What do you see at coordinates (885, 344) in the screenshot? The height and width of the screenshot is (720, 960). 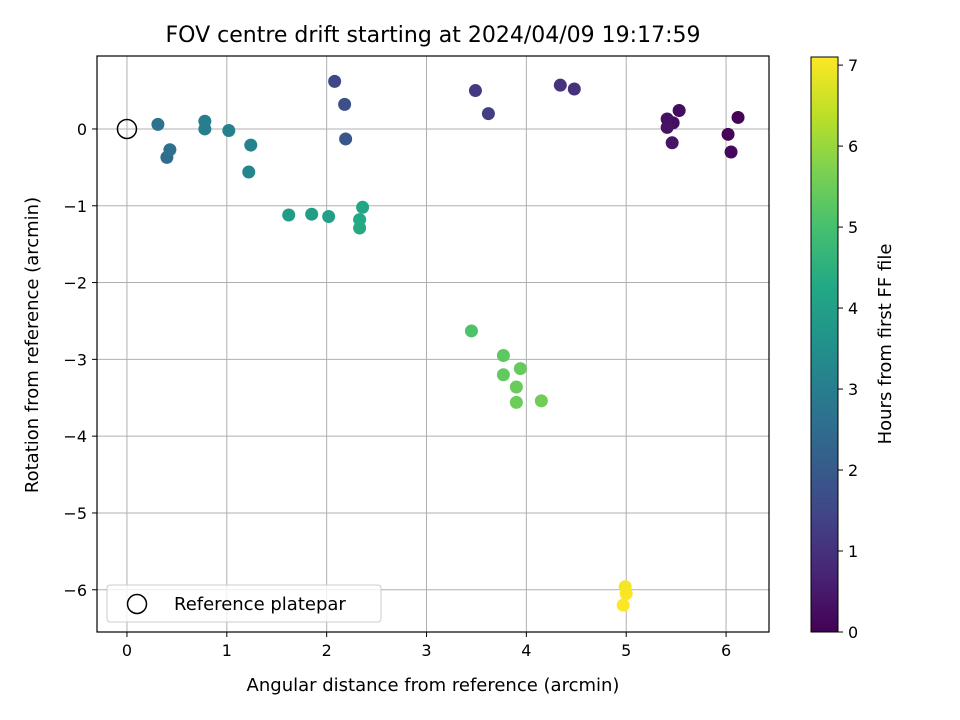 I see `colorbar-label: Hours from first FF file` at bounding box center [885, 344].